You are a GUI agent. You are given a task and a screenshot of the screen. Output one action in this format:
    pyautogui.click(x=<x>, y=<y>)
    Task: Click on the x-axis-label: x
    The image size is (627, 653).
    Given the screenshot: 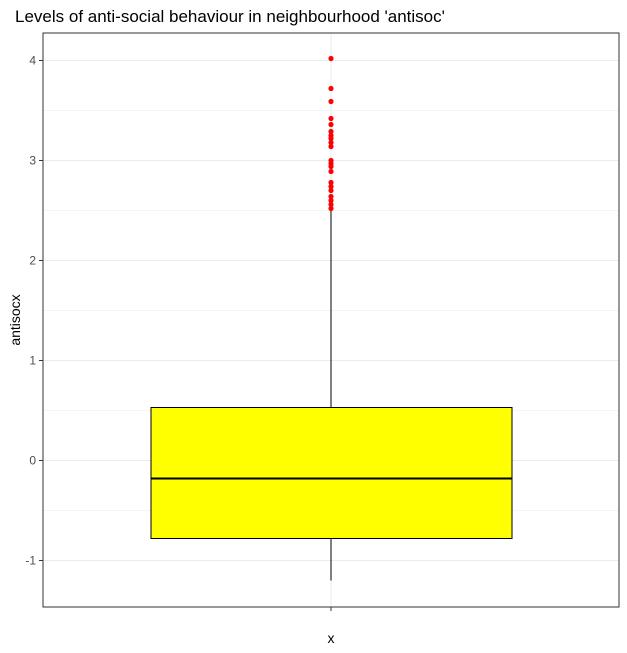 What is the action you would take?
    pyautogui.click(x=331, y=638)
    